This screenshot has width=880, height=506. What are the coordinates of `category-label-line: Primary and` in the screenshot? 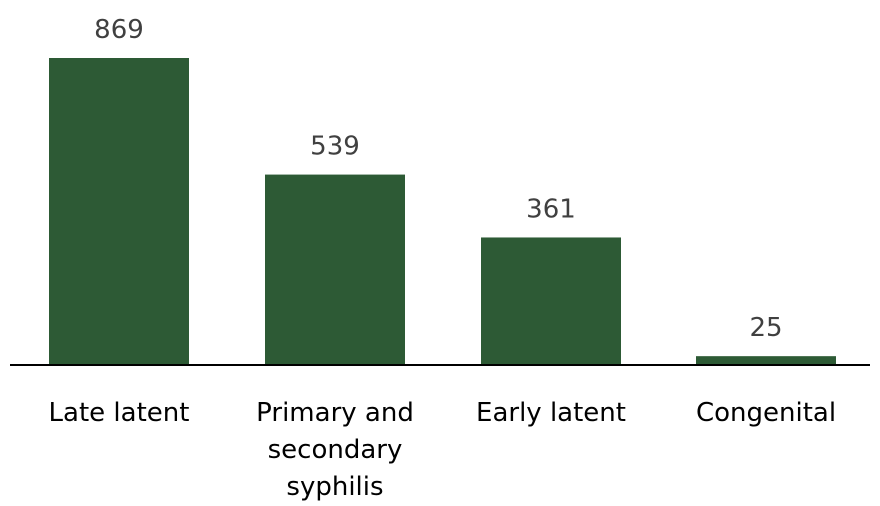 It's located at (335, 413).